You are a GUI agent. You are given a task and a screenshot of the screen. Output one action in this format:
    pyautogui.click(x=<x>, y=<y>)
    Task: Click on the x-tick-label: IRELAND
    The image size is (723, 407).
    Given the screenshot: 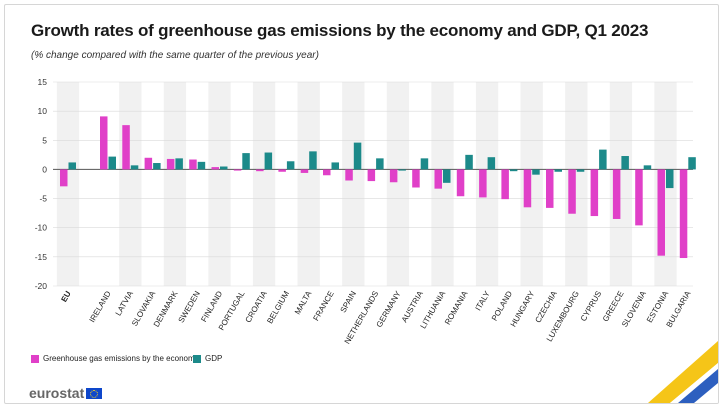 What is the action you would take?
    pyautogui.click(x=100, y=306)
    